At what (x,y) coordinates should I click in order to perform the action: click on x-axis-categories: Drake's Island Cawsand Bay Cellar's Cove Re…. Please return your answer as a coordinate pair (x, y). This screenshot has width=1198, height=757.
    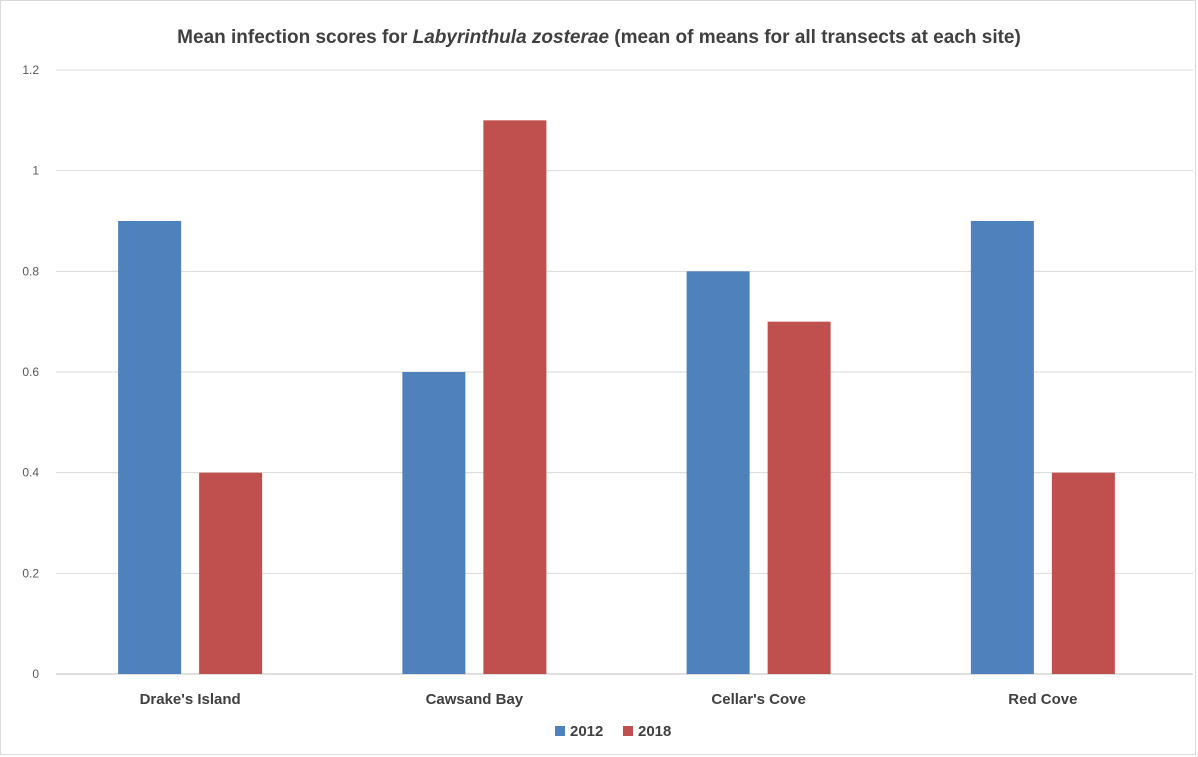
    Looking at the image, I should click on (609, 699).